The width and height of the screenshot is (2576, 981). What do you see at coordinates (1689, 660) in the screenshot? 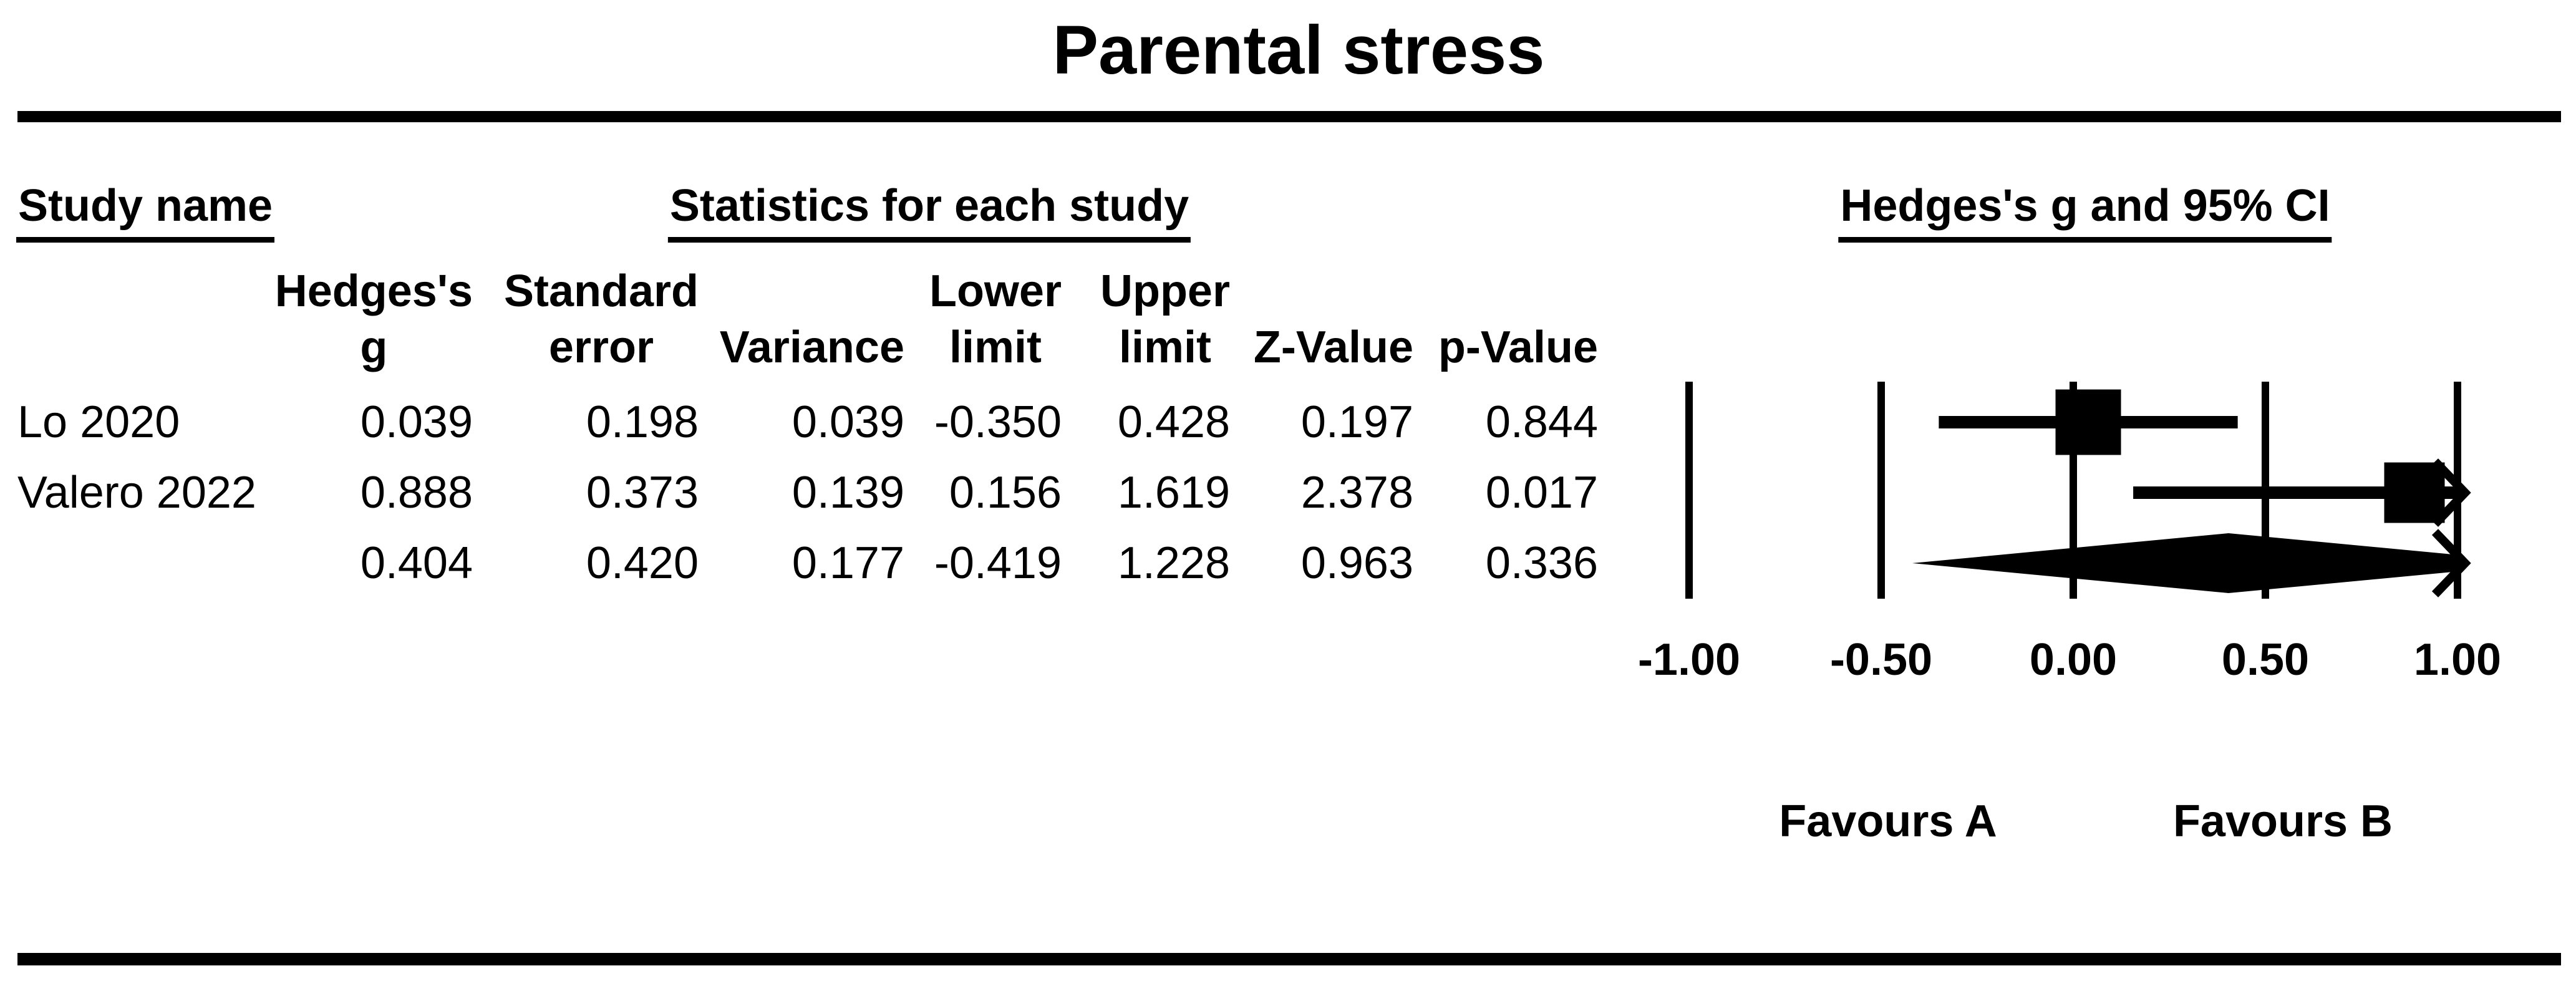
I see `axis-tick-label: -1.00` at bounding box center [1689, 660].